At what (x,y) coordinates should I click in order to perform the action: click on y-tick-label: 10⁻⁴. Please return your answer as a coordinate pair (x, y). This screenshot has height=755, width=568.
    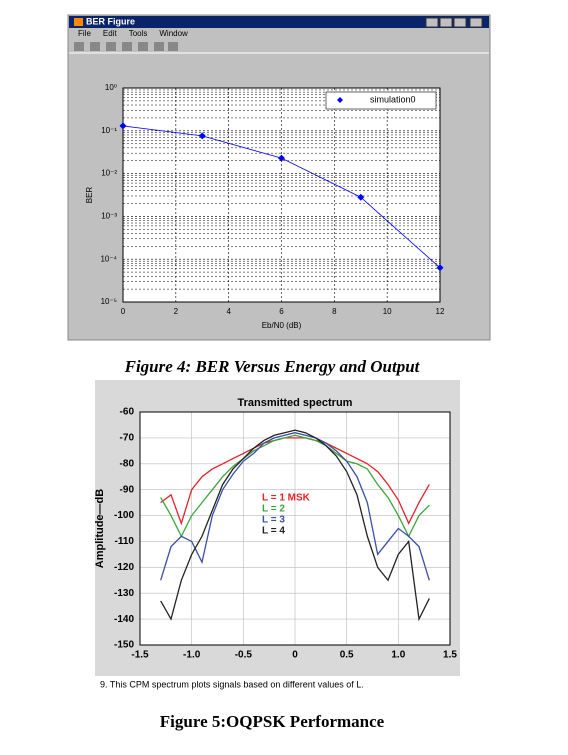
    Looking at the image, I should click on (108, 258).